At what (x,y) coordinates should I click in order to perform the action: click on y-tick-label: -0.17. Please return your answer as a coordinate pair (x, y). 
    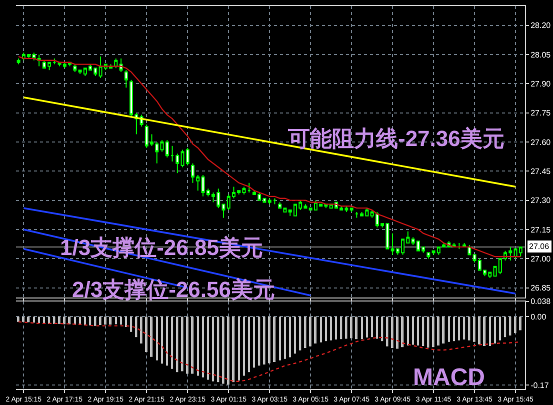
    Looking at the image, I should click on (540, 385).